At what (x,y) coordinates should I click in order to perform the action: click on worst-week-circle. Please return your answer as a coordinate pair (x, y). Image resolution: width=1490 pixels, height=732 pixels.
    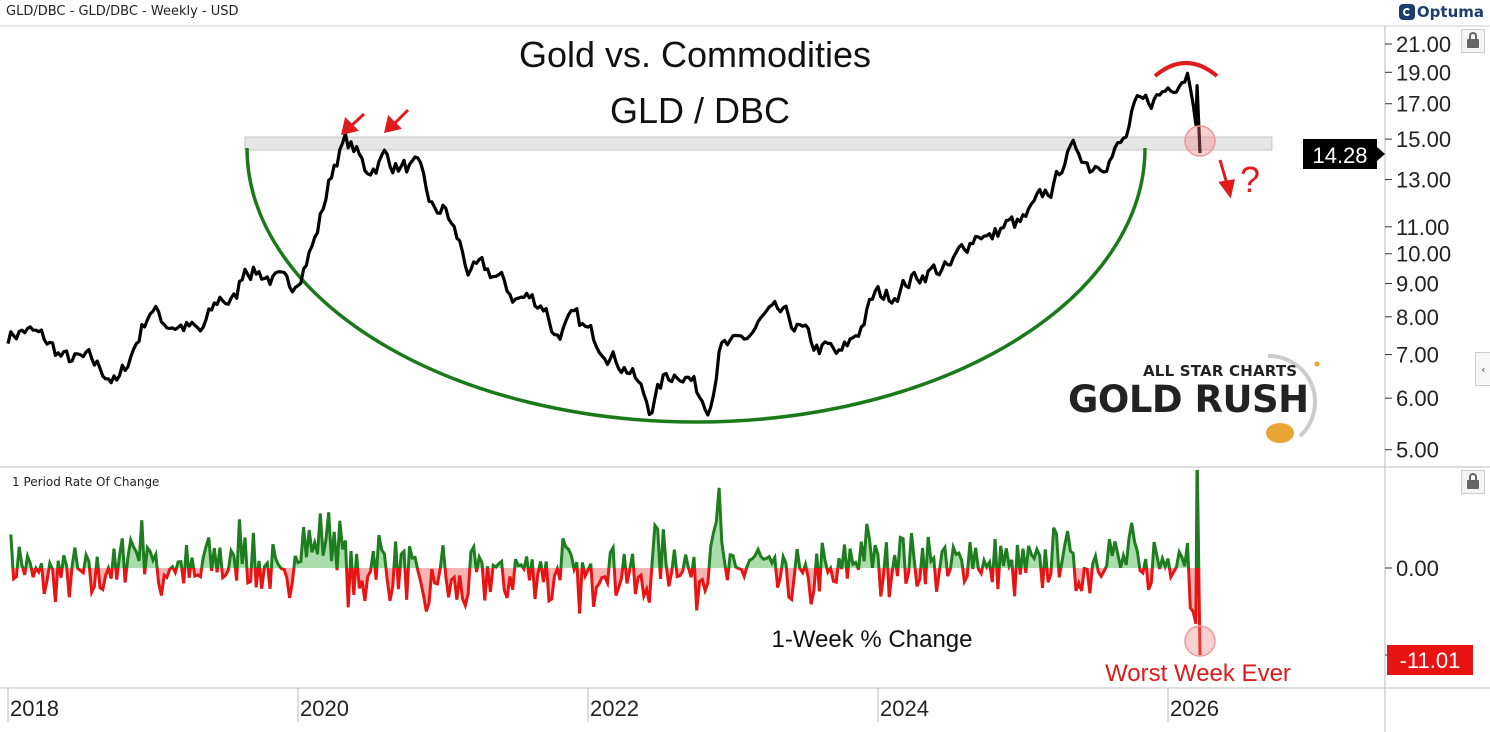
    Looking at the image, I should click on (1200, 641).